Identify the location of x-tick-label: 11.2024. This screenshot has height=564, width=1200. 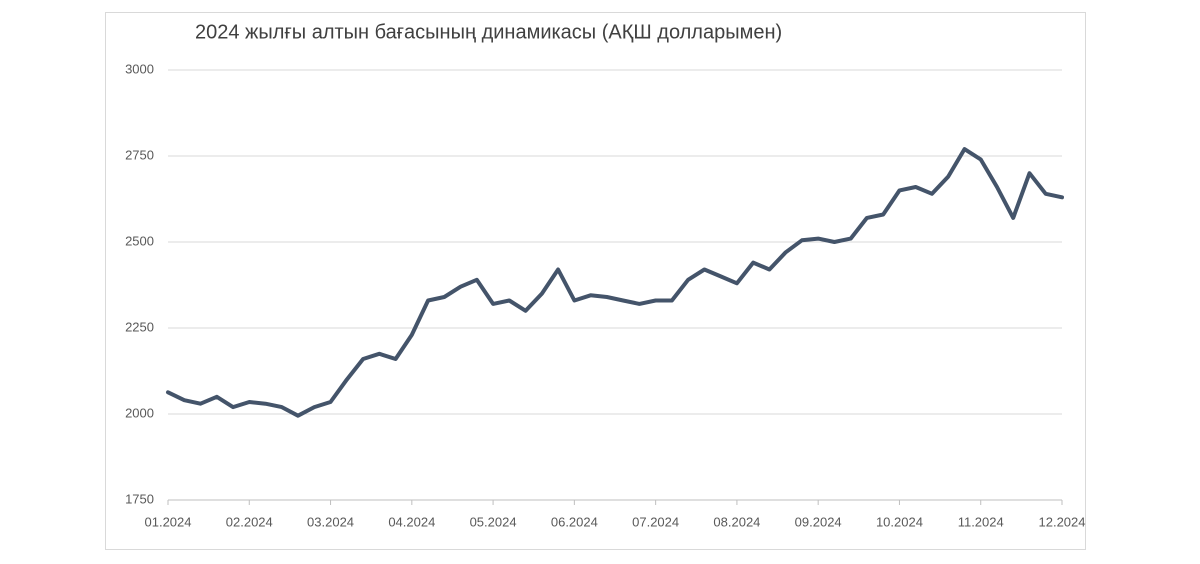
(981, 521).